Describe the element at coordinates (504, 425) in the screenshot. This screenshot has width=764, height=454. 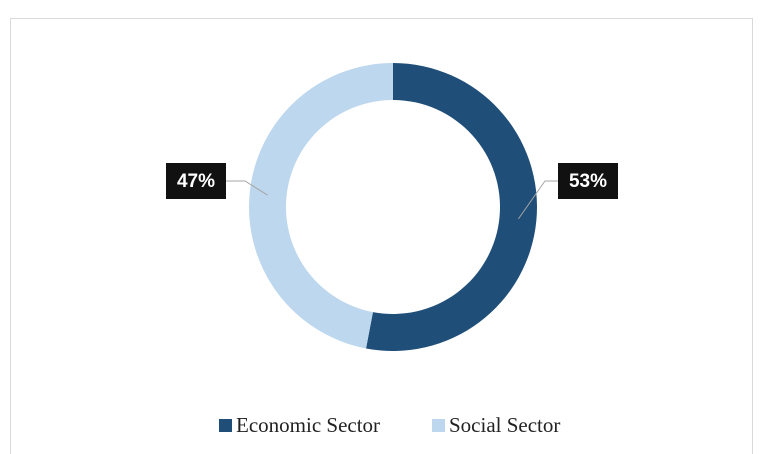
I see `legend-label: Social Sector` at that location.